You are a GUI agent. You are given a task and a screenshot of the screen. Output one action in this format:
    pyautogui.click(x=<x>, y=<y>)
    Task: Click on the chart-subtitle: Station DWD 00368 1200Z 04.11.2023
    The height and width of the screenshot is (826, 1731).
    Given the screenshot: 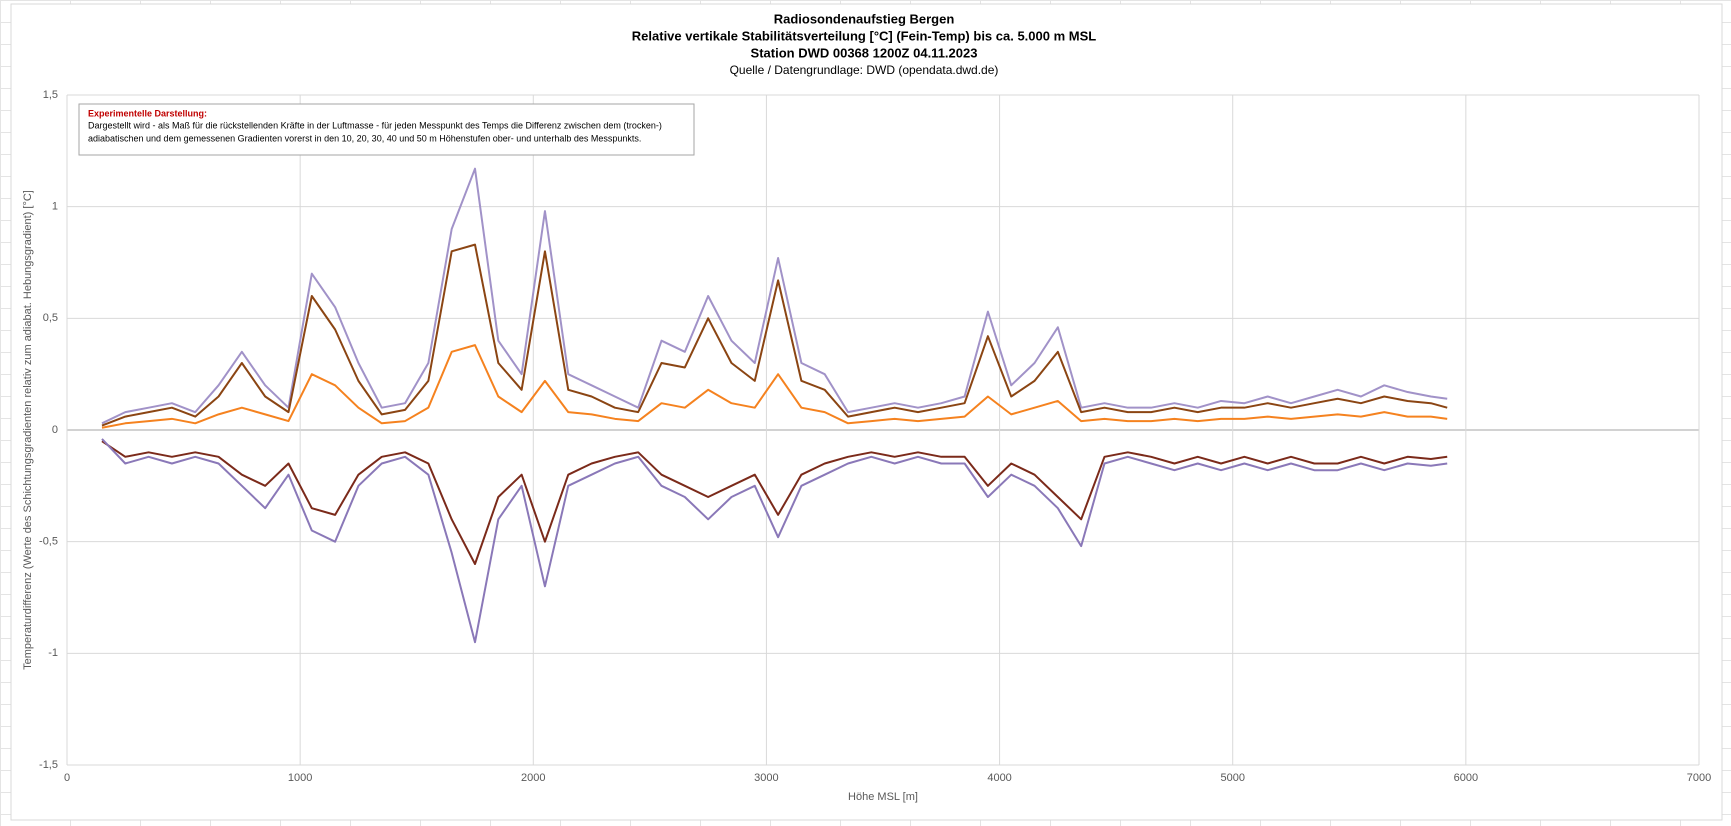 What is the action you would take?
    pyautogui.click(x=864, y=52)
    